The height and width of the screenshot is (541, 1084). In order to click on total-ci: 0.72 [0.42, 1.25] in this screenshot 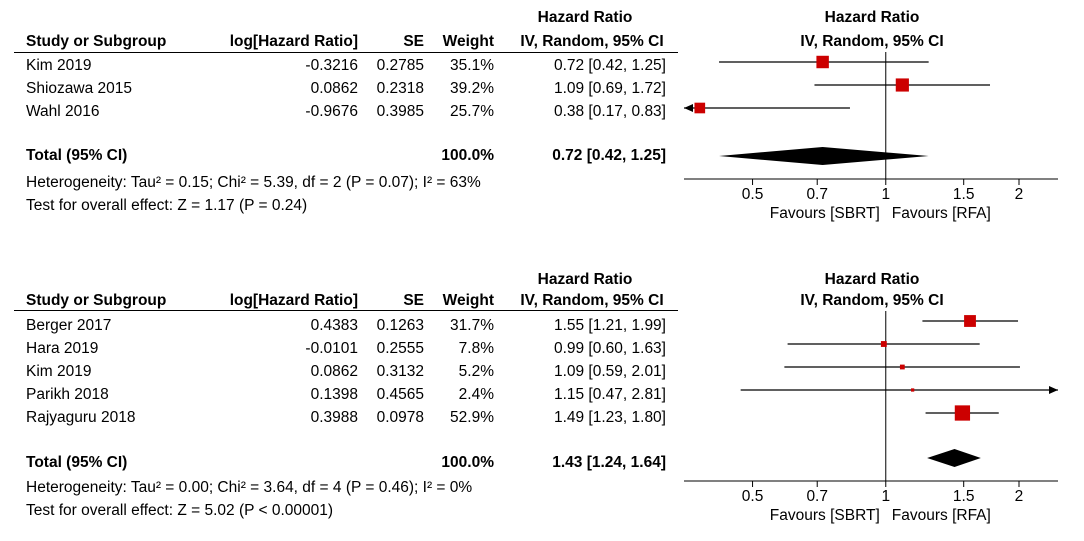, I will do `click(609, 155)`.